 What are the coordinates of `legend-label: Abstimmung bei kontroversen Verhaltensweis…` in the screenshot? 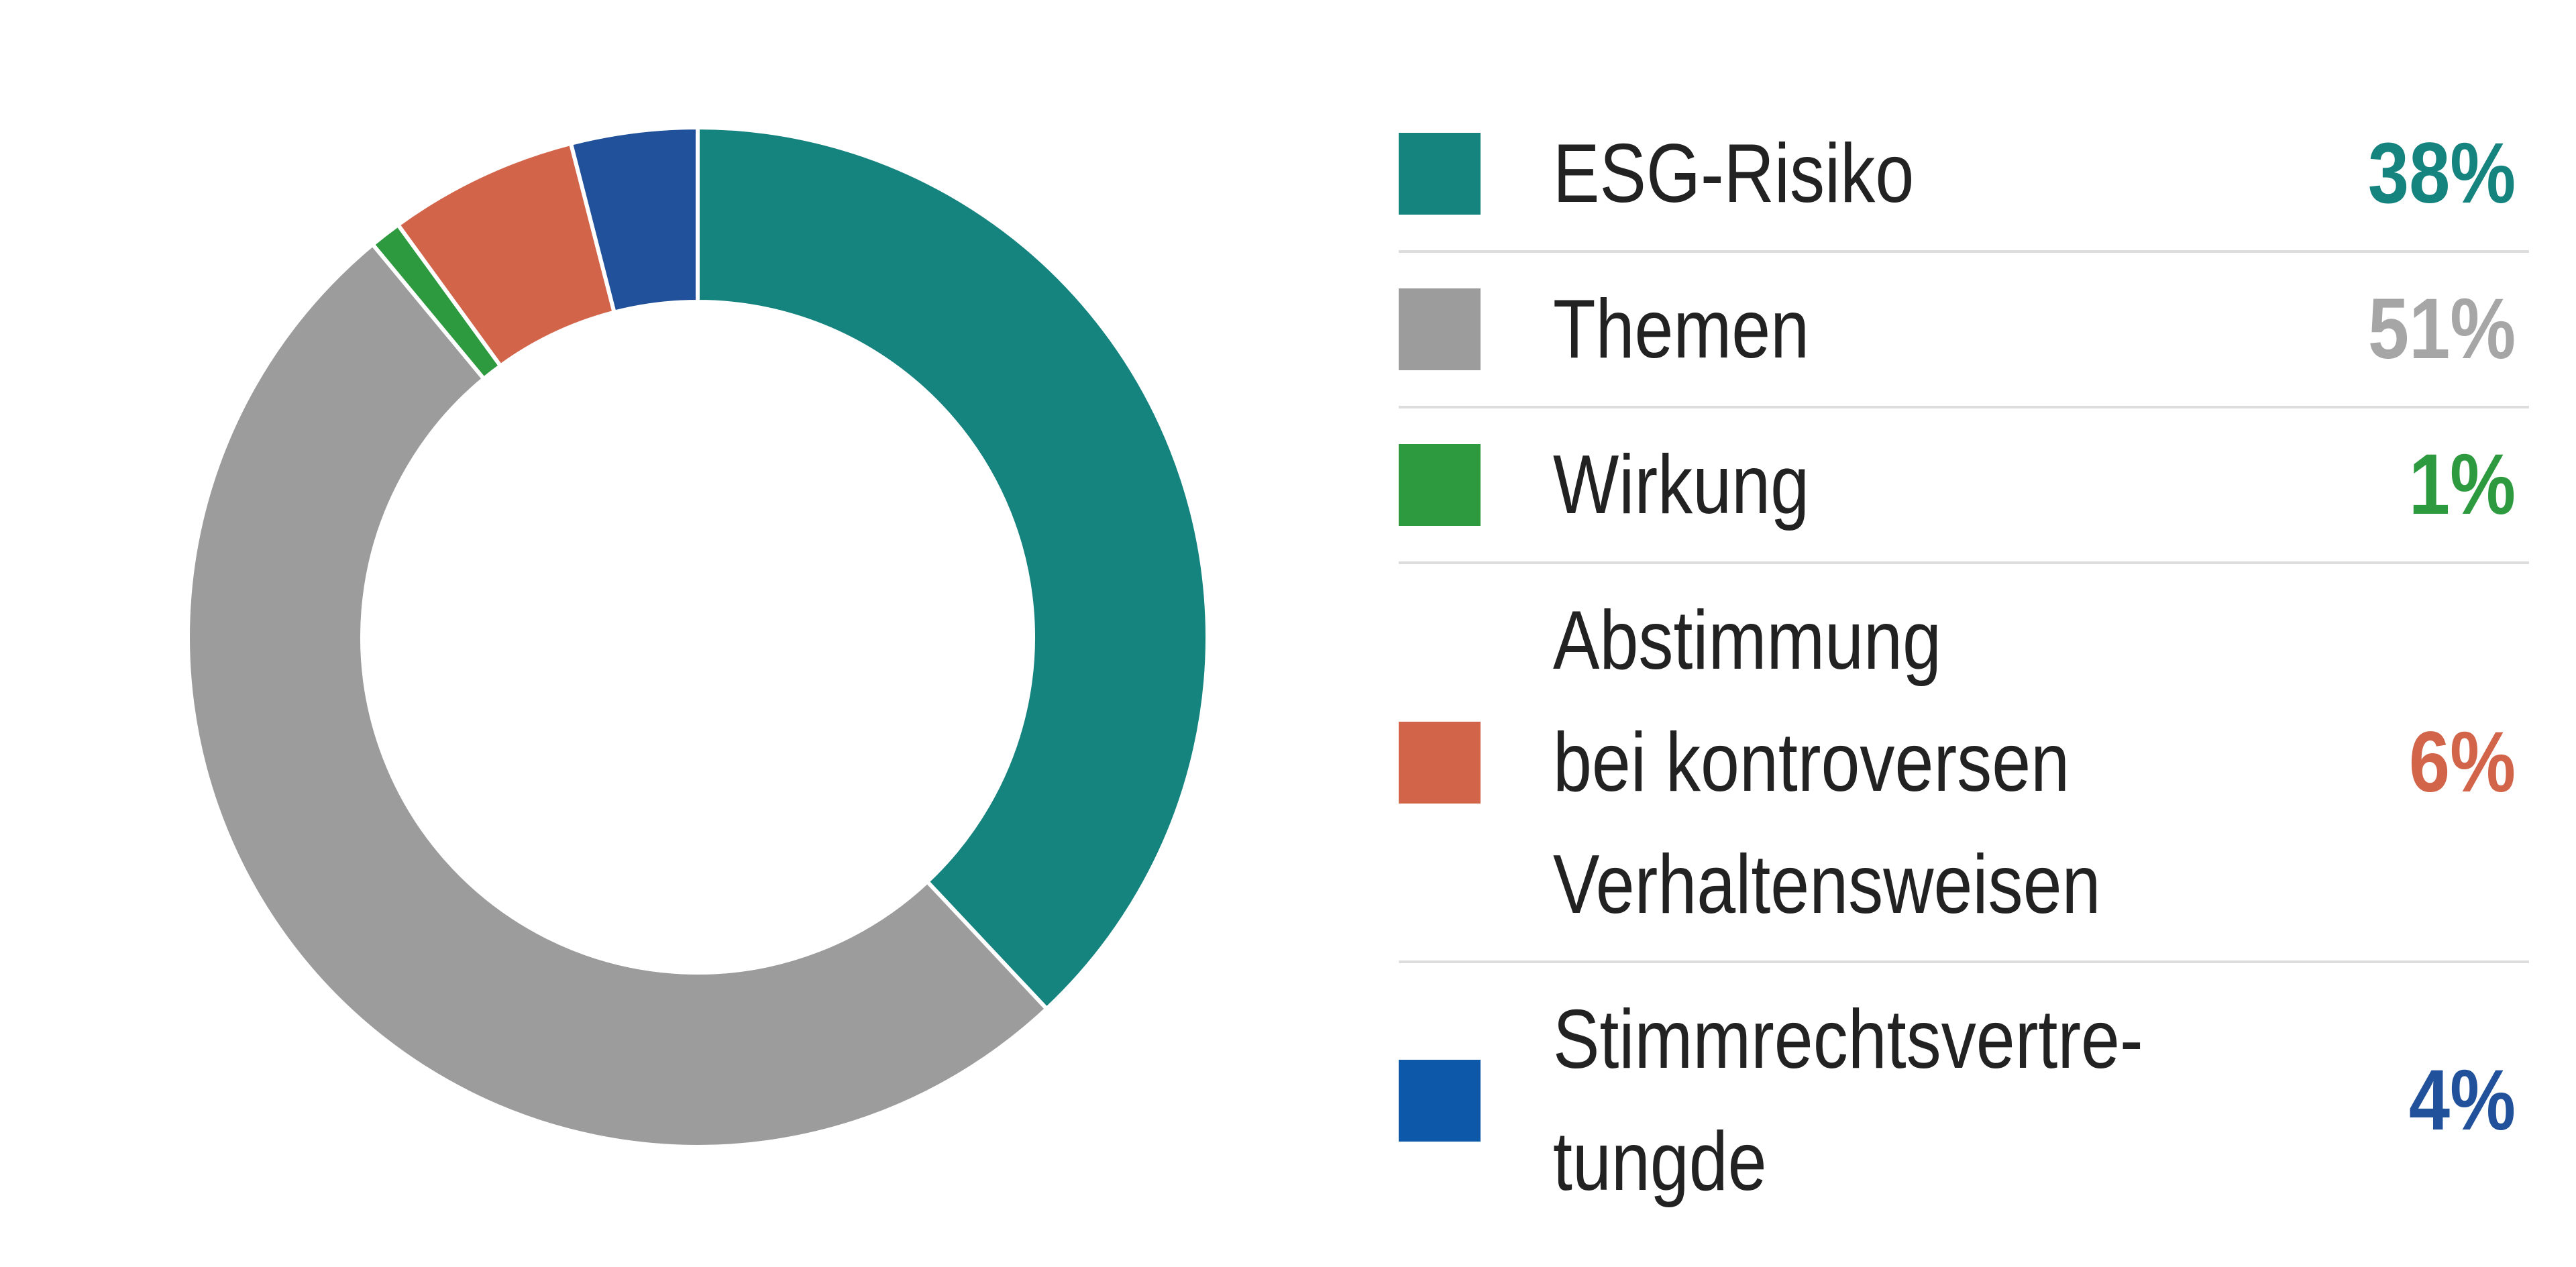 It's located at (1867, 763).